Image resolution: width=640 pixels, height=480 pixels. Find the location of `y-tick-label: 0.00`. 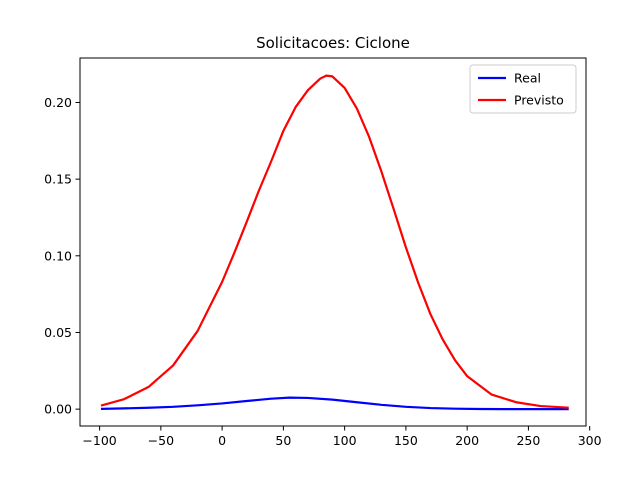

y-tick-label: 0.00 is located at coordinates (58, 409).